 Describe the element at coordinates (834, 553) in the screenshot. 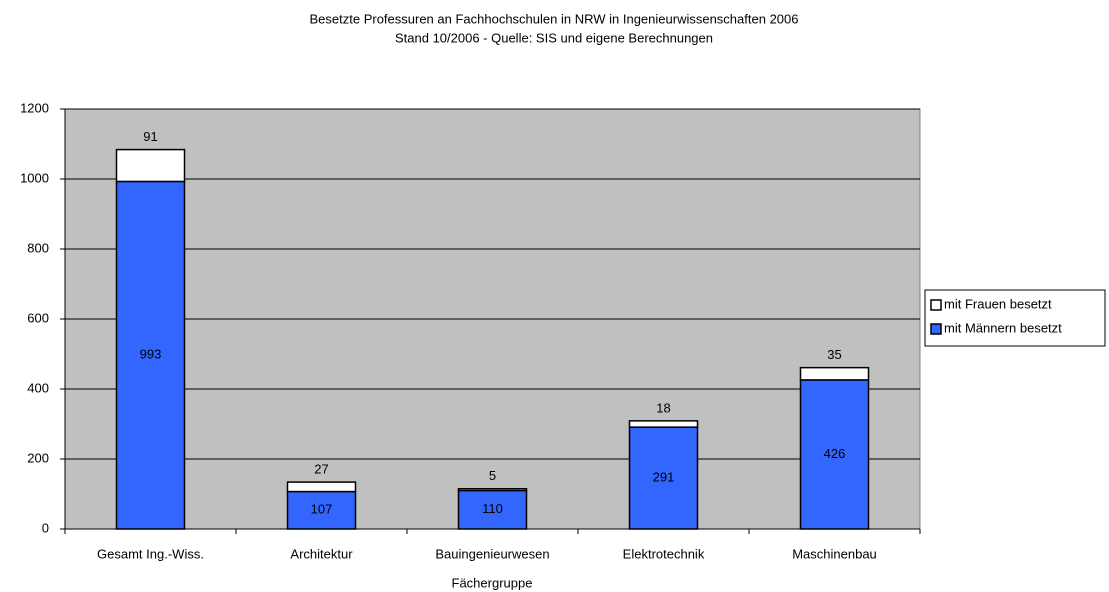

I see `x-tick-label: Maschinenbau` at that location.